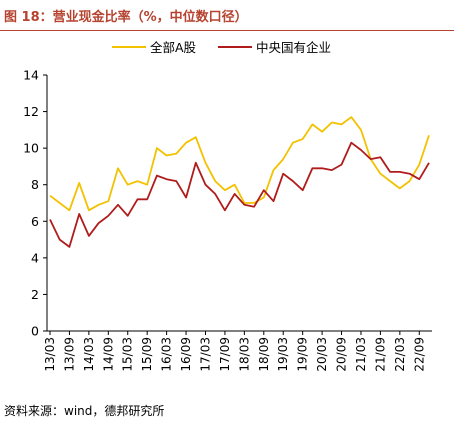  I want to click on x-tick-label: 13/03, so click(50, 354).